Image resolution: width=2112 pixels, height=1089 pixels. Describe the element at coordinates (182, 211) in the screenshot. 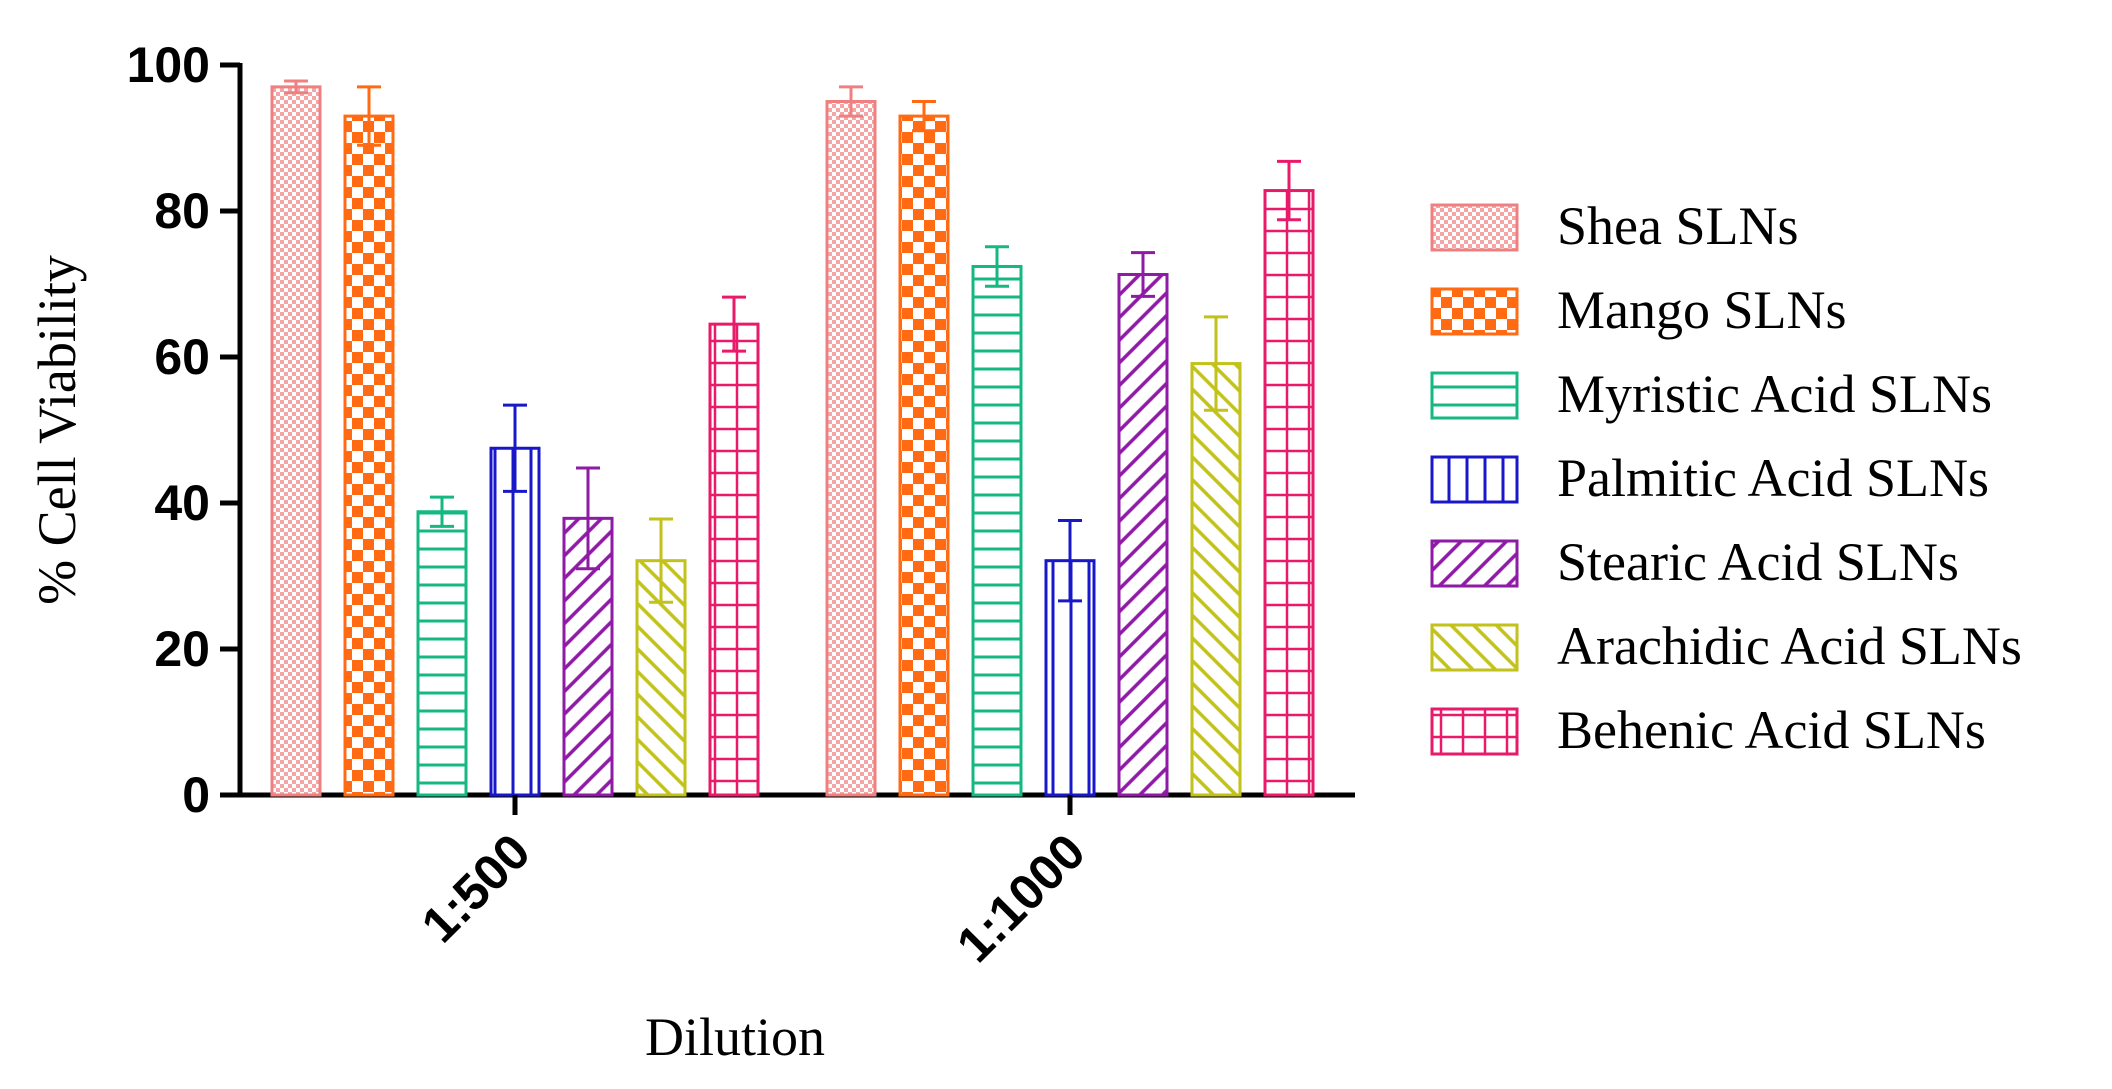

I see `y-tick-label: 80` at that location.